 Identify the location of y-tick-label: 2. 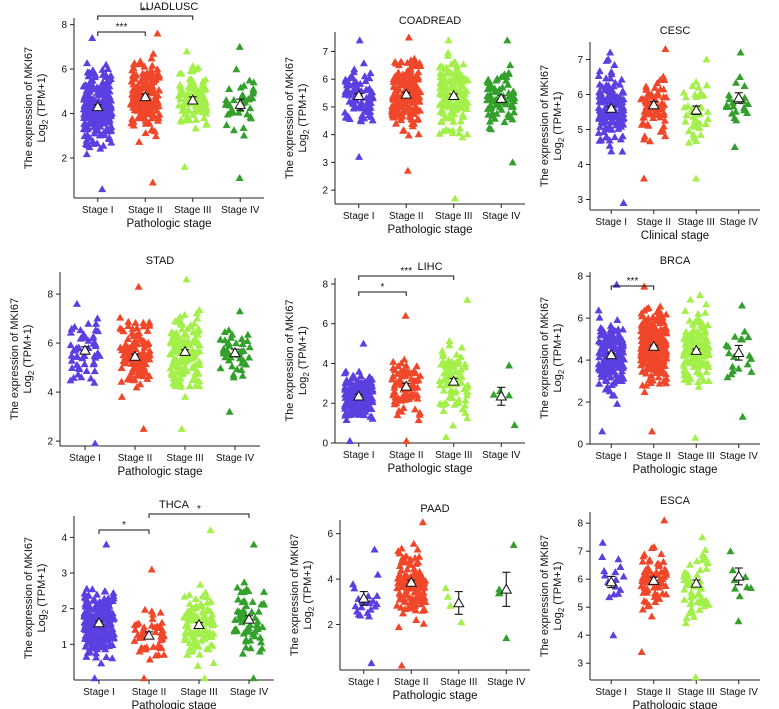
(580, 403).